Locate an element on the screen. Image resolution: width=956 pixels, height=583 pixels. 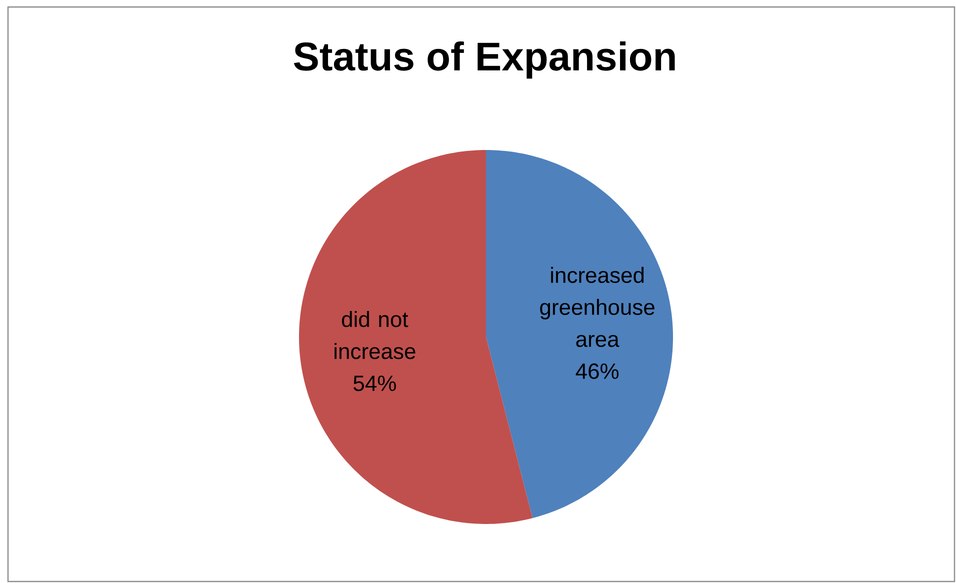
data-label: 54% is located at coordinates (375, 384).